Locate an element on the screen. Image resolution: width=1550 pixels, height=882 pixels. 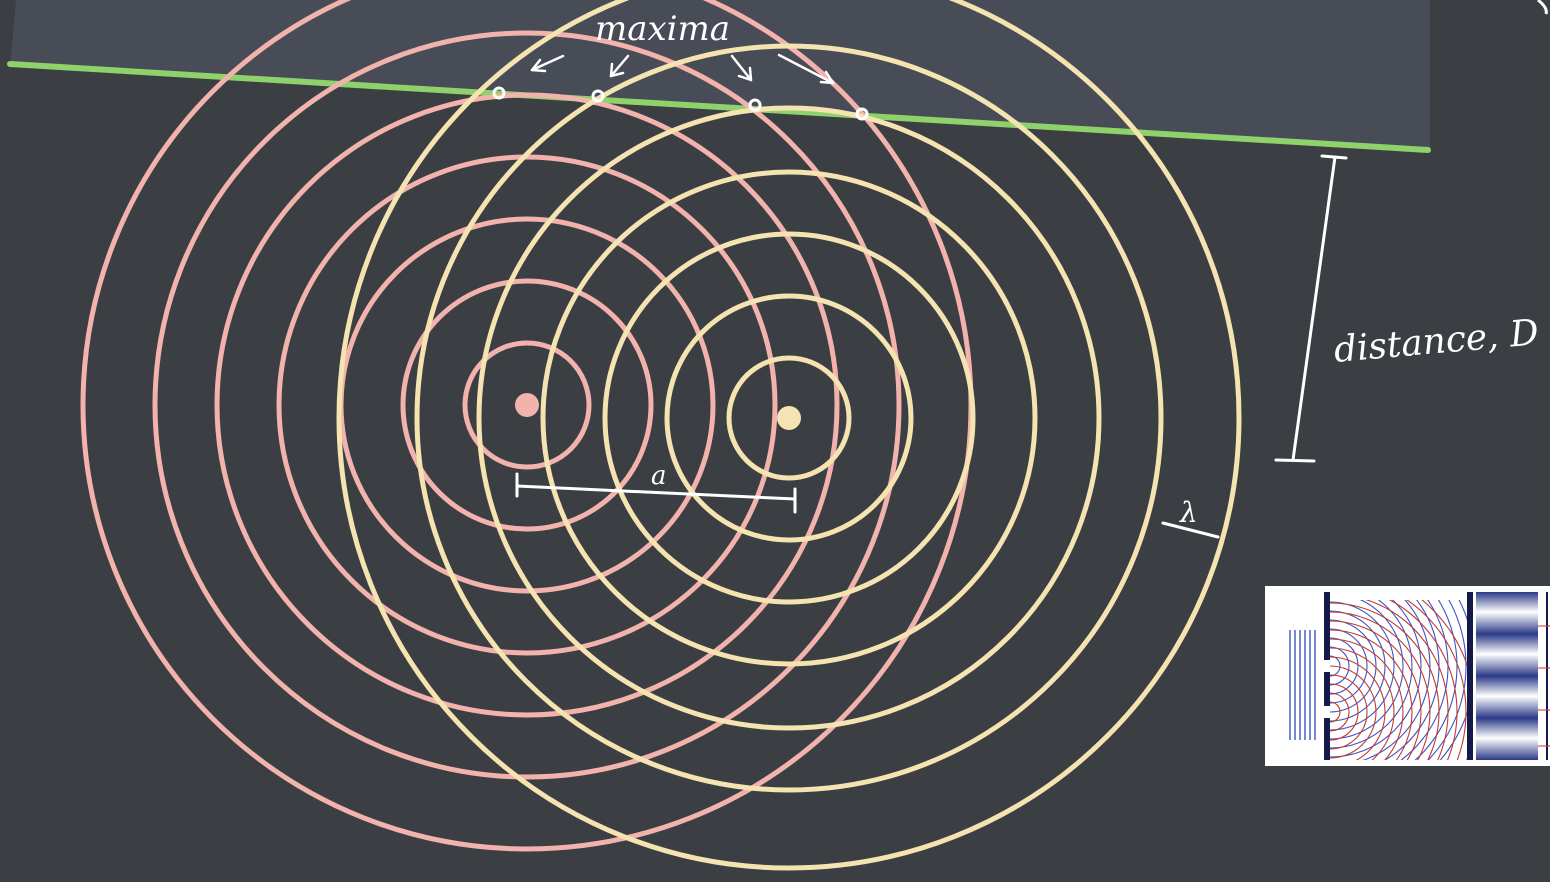
corner-chalk-mark is located at coordinates (1542, 7).